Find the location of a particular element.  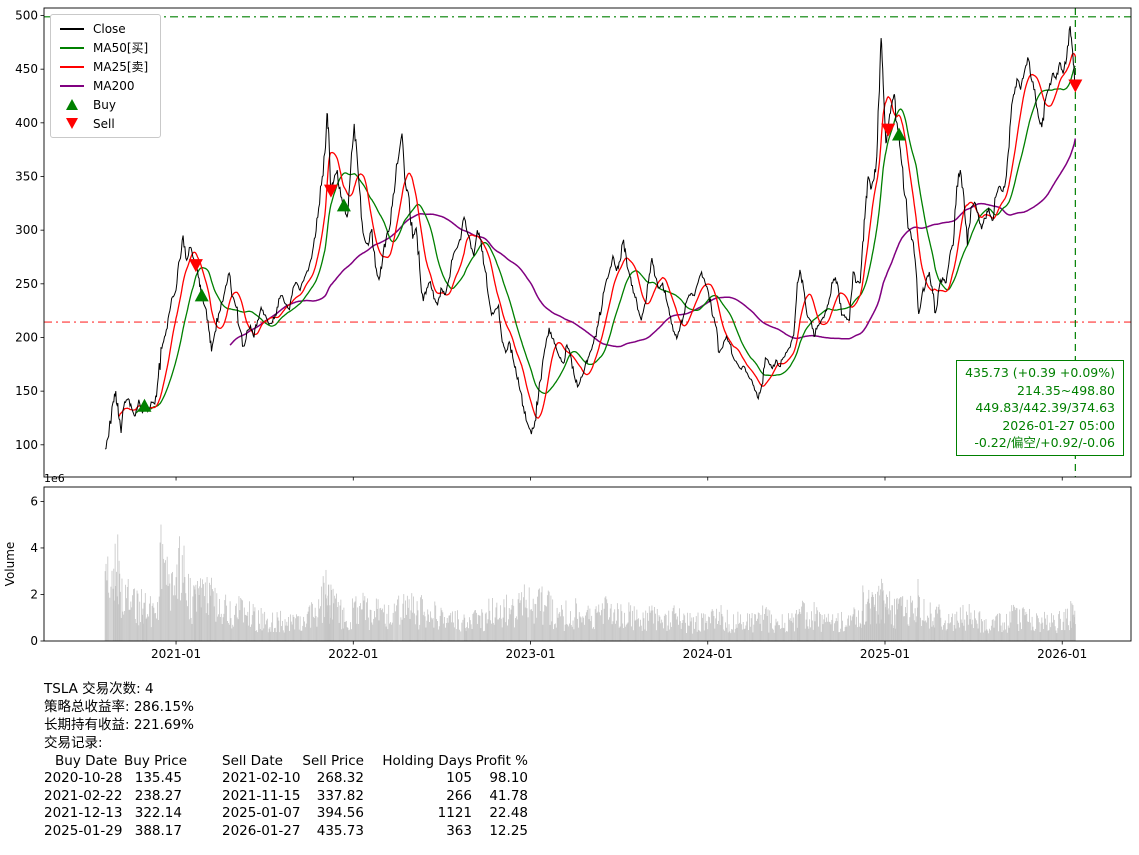

legend-item-close: Close is located at coordinates (104, 28).